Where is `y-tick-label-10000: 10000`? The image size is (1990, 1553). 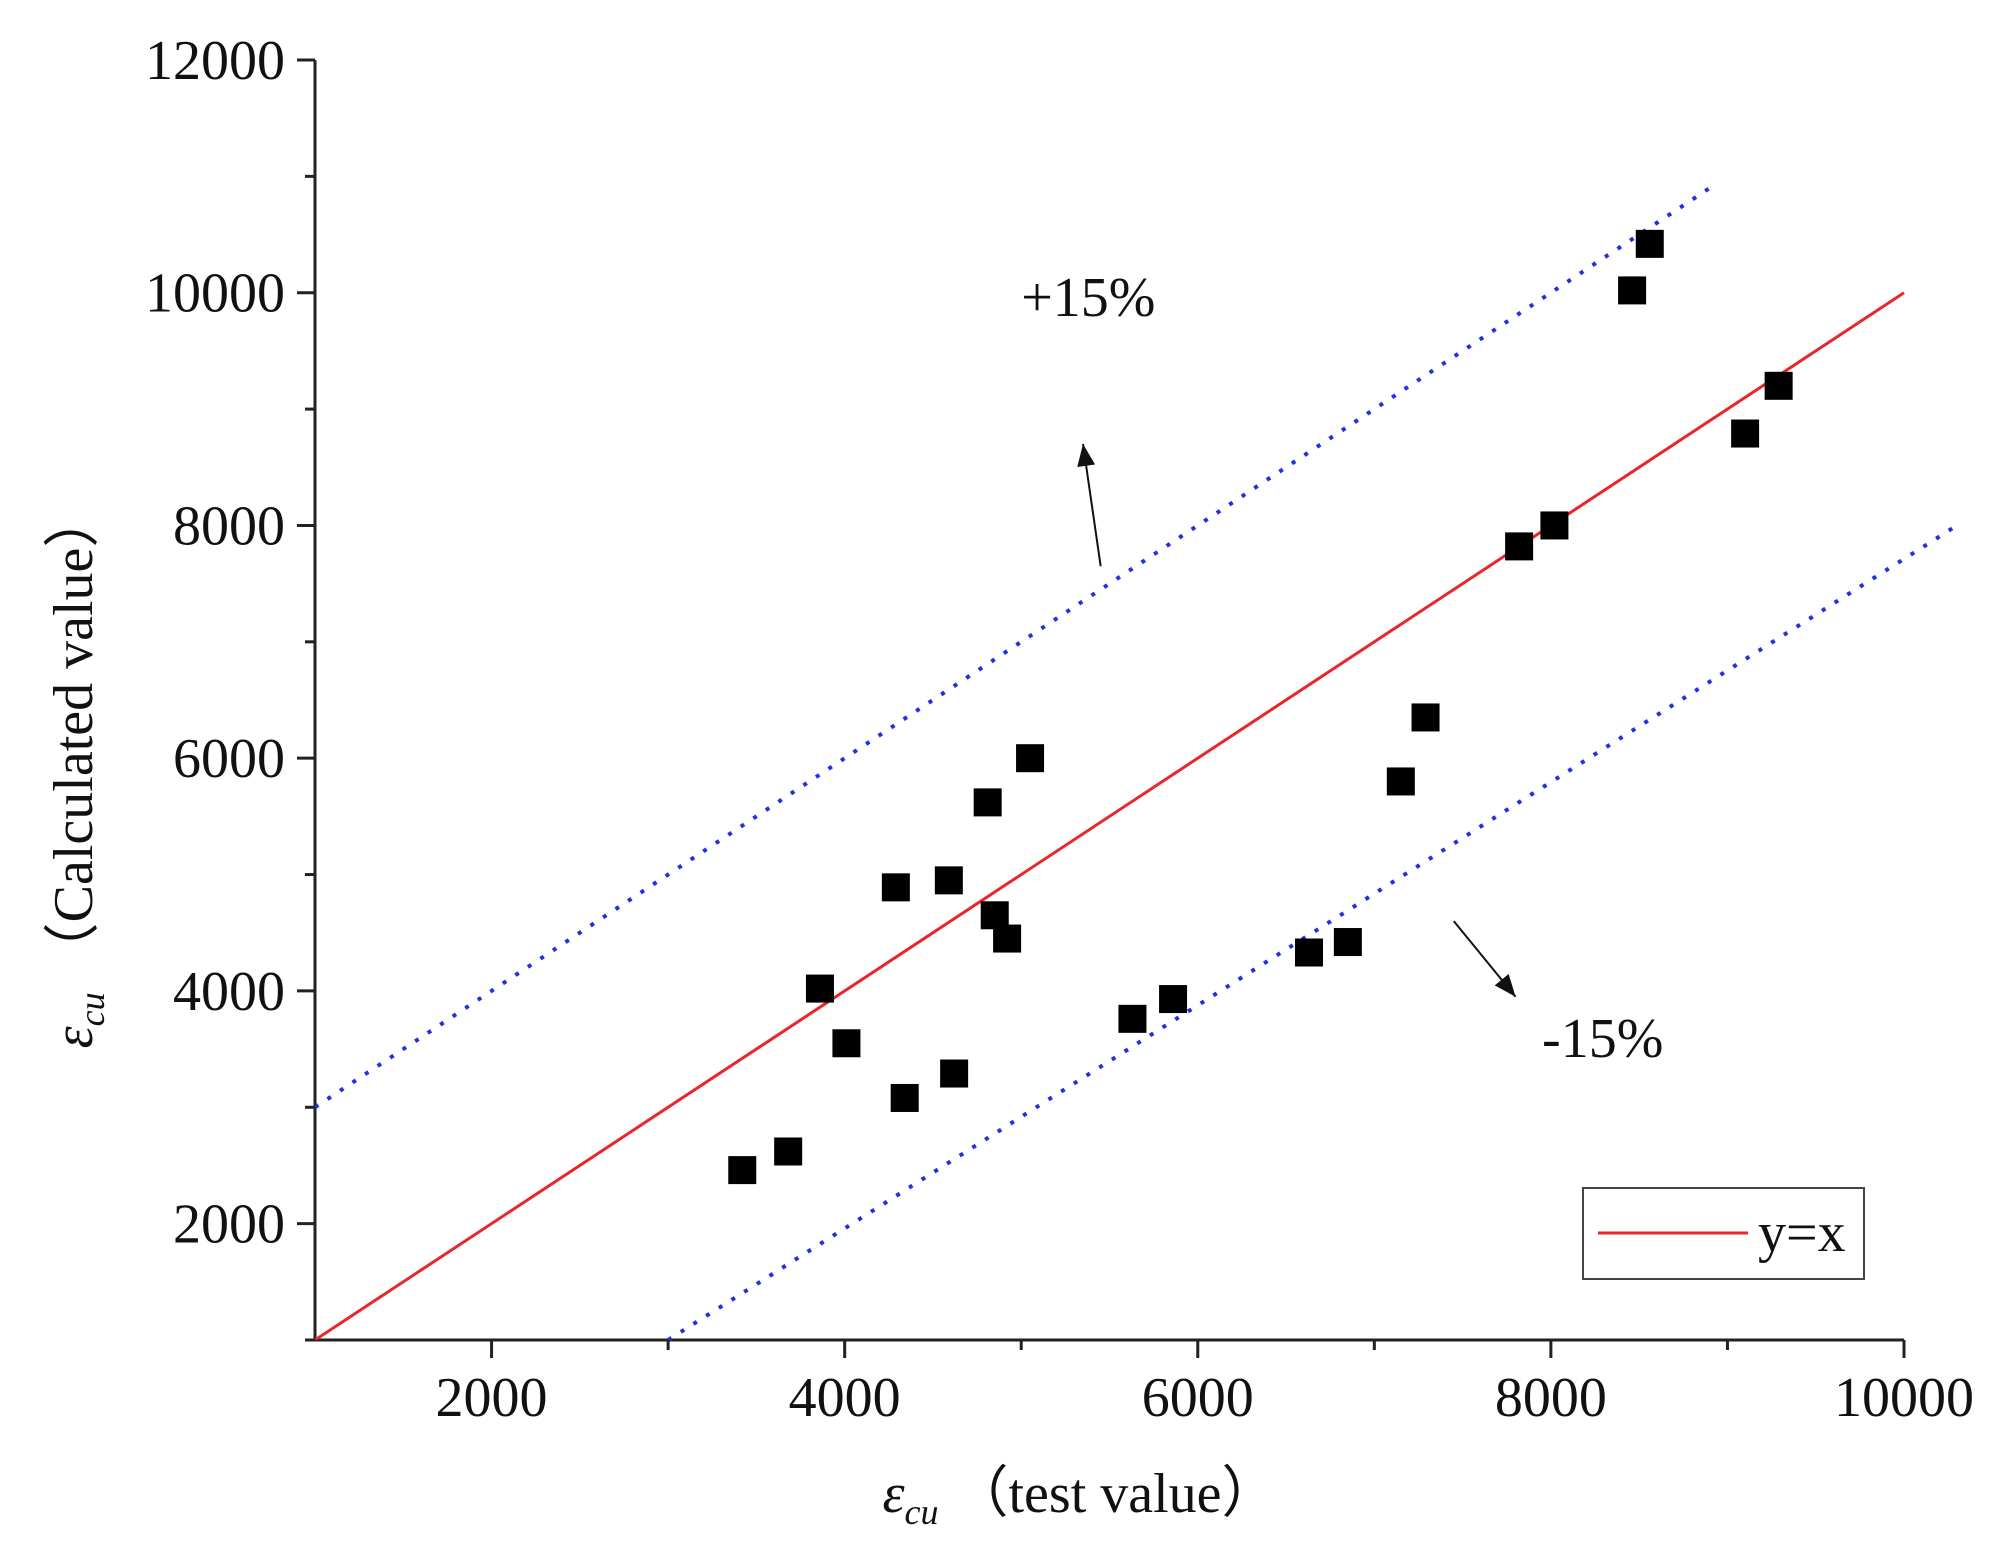
y-tick-label-10000: 10000 is located at coordinates (215, 294).